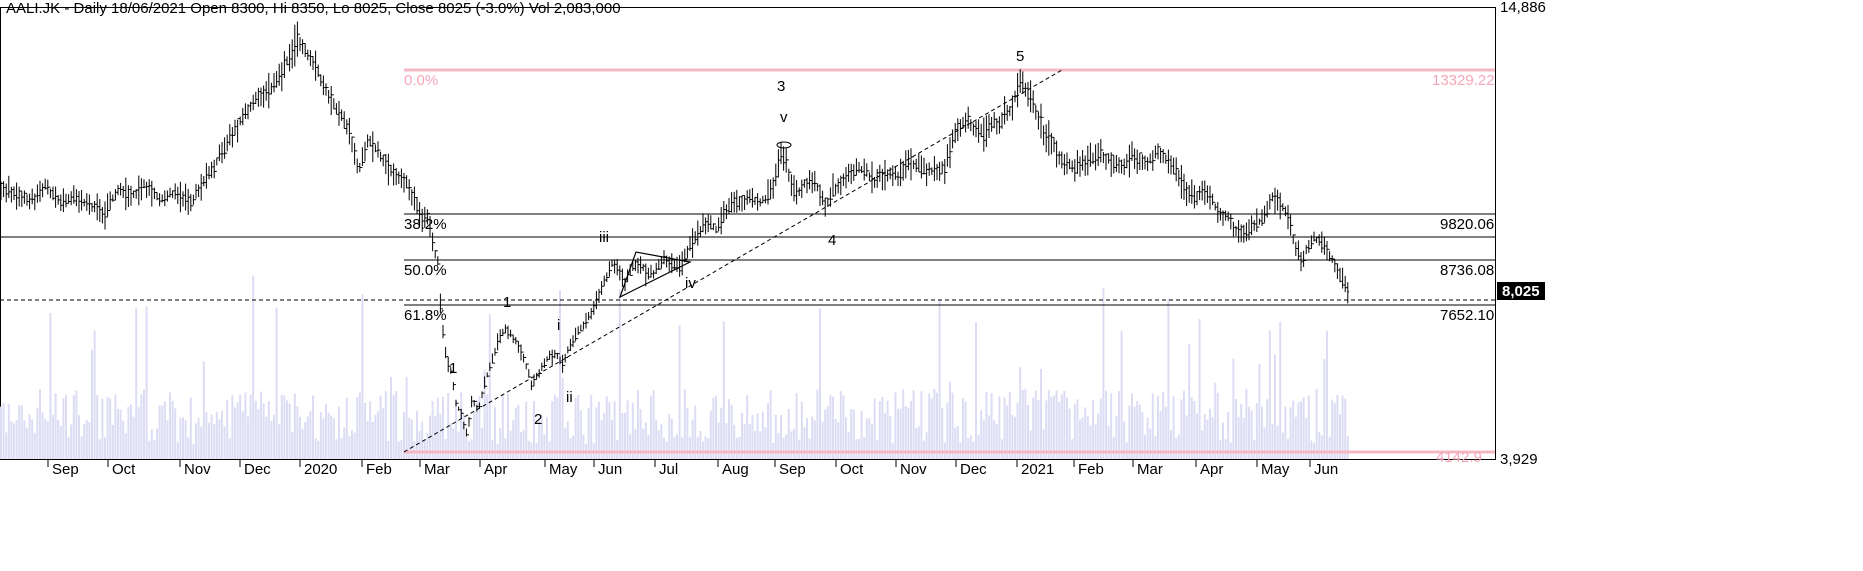 The image size is (1863, 571). What do you see at coordinates (1467, 224) in the screenshot?
I see `fib-value-38: 9820.06` at bounding box center [1467, 224].